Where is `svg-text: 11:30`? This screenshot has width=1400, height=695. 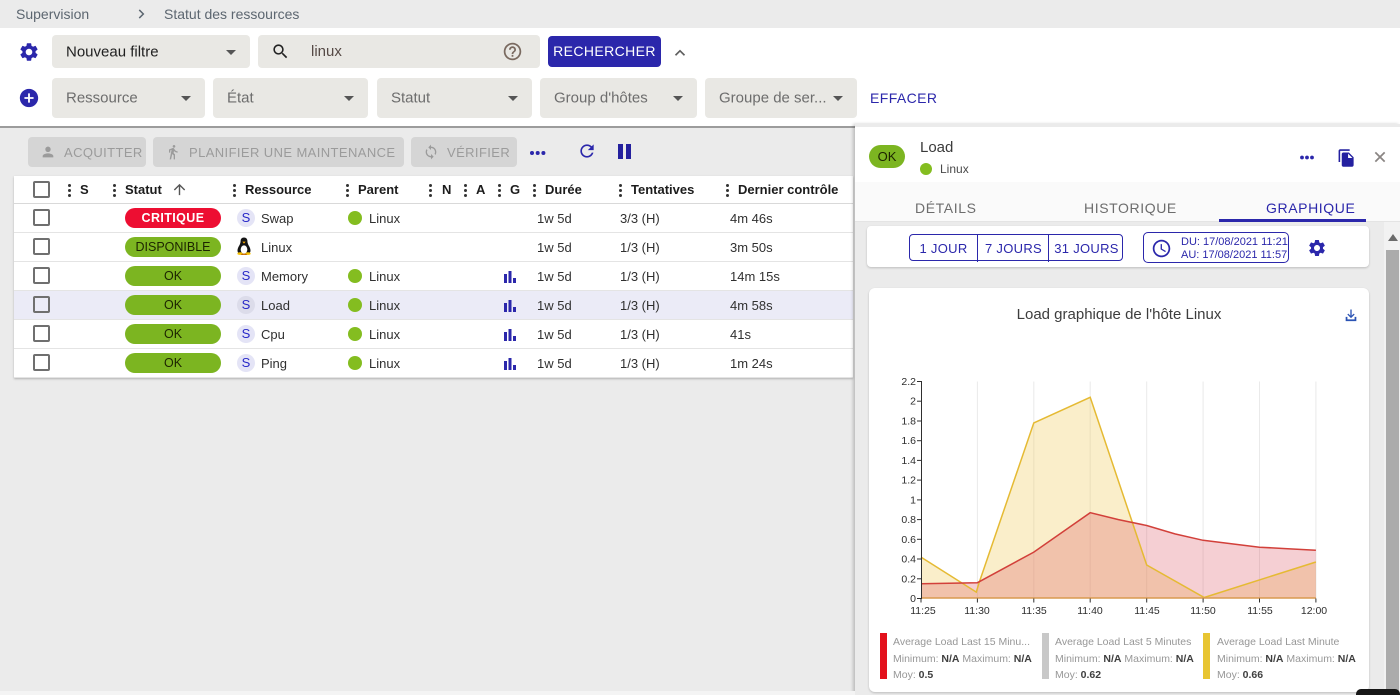
svg-text: 11:30 is located at coordinates (977, 611).